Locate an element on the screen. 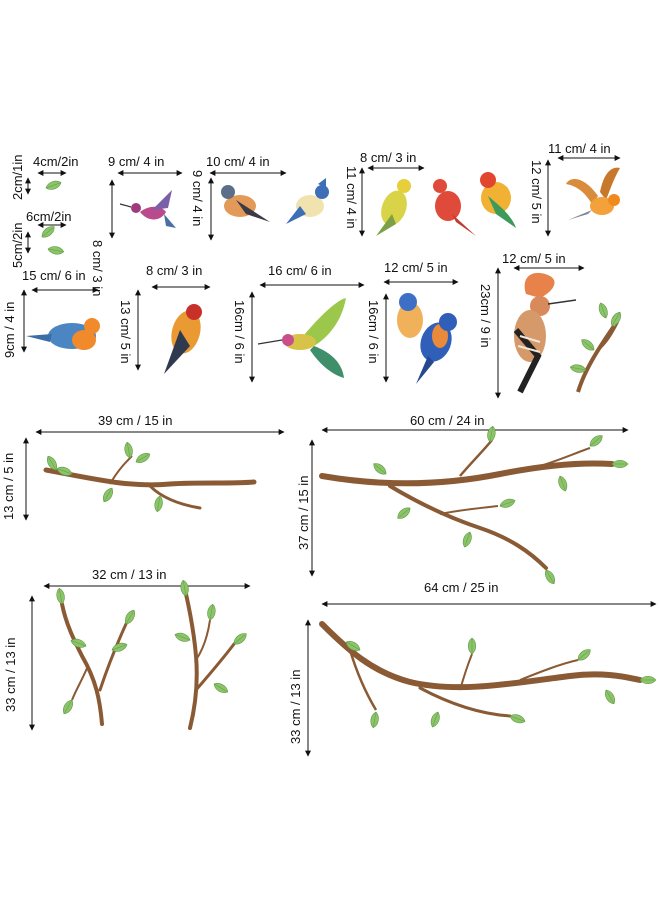 The image size is (660, 900). bee-eater-height-label: 16cm / 6 in is located at coordinates (239, 332).